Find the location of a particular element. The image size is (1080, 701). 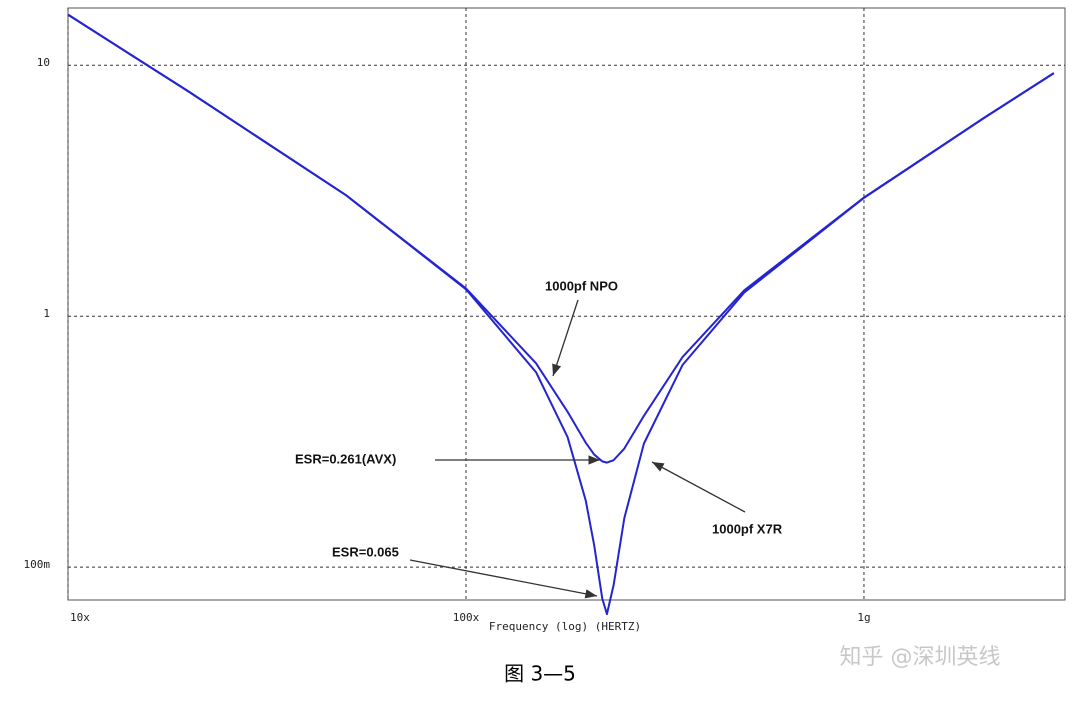

annotation: 1000pf X7R is located at coordinates (747, 528).